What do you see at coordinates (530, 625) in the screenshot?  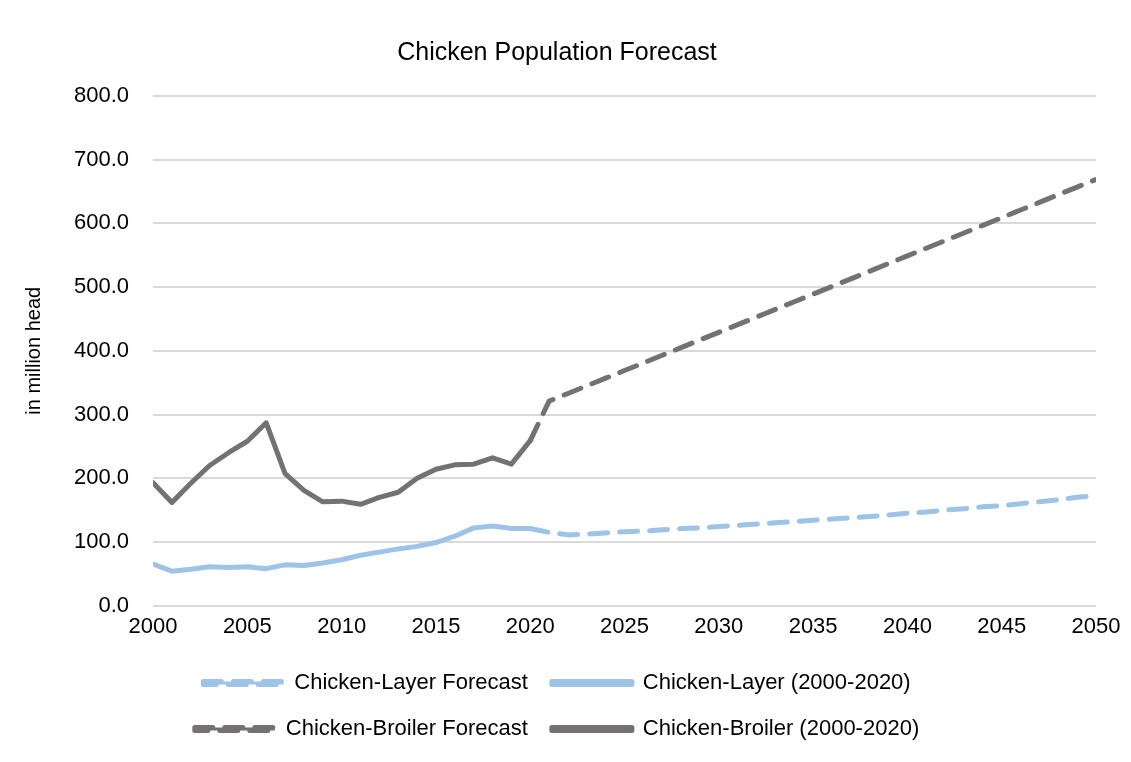 I see `x-tick-label: 2020` at bounding box center [530, 625].